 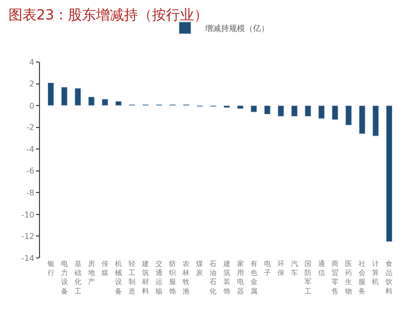 What do you see at coordinates (27, 237) in the screenshot?
I see `y-tick-label: -12` at bounding box center [27, 237].